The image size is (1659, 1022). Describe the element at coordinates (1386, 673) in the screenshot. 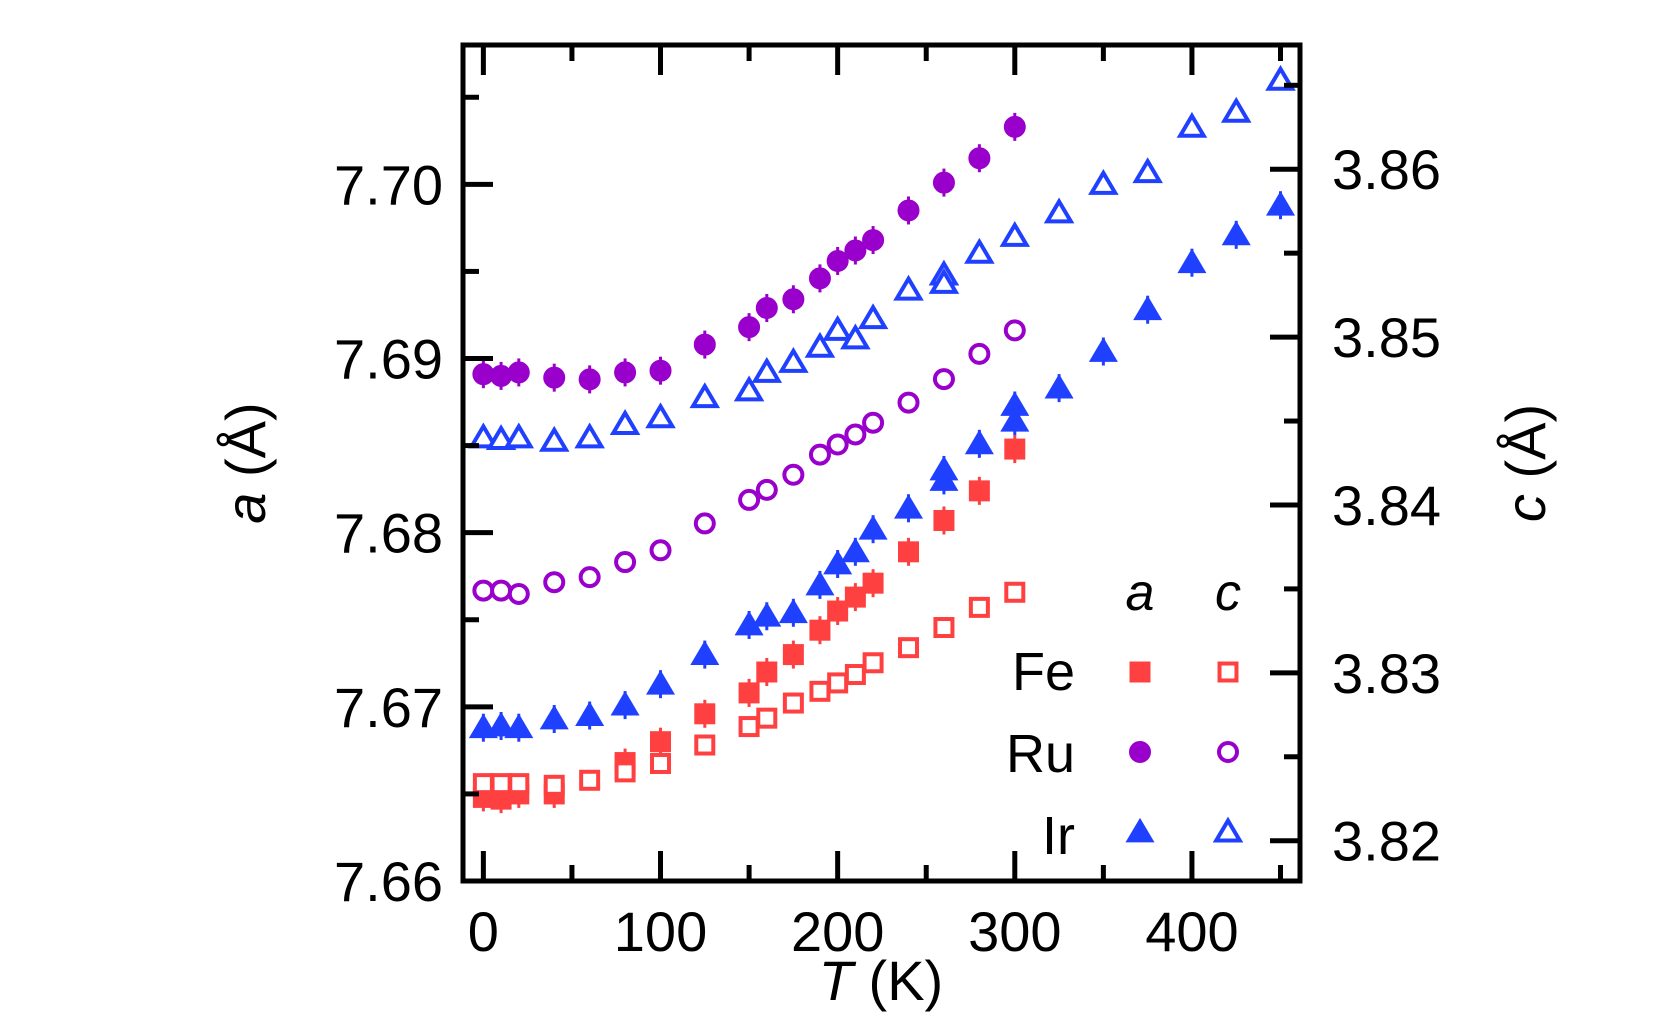

I see `y-right-tick-label: 3.83` at that location.